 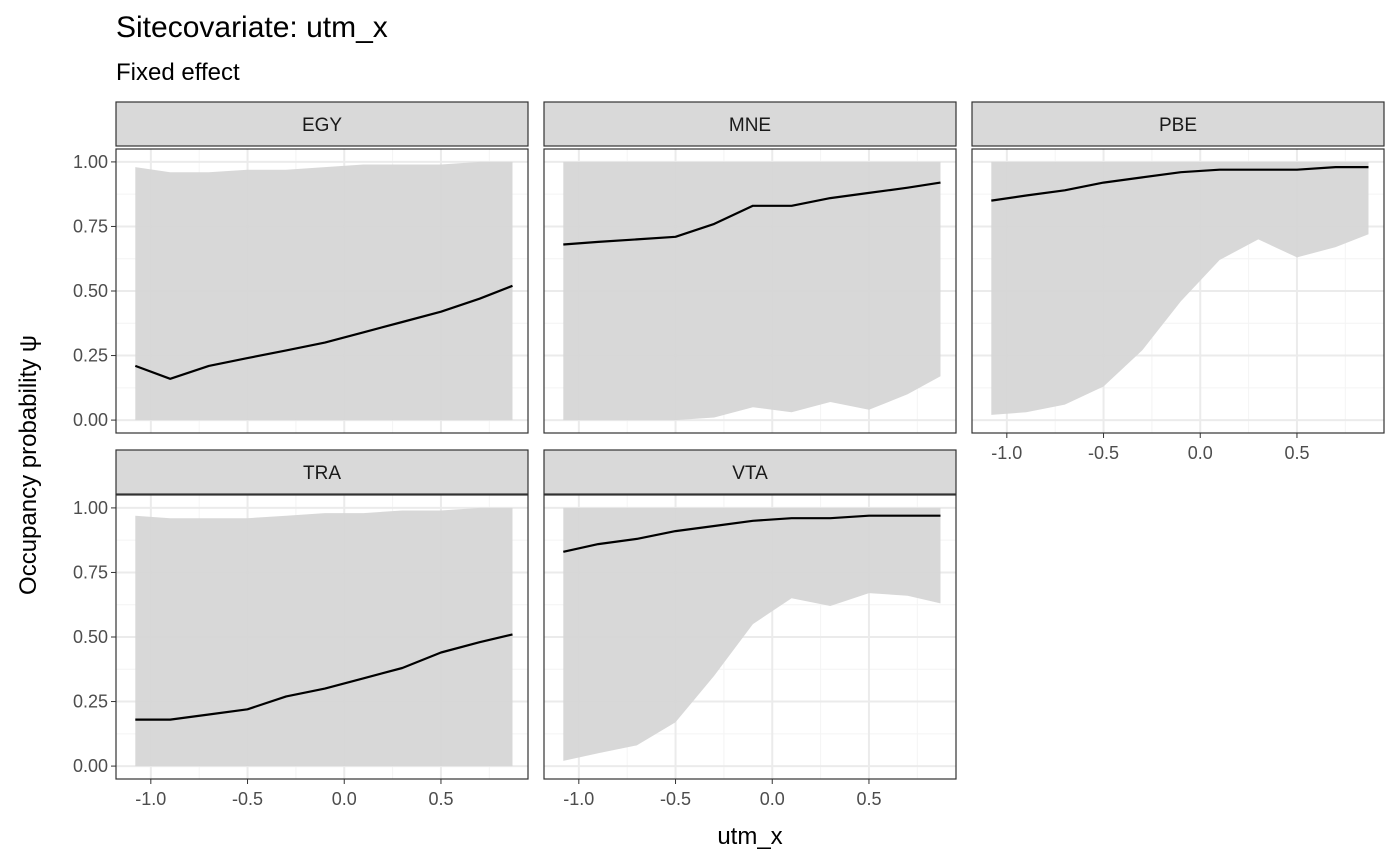 I want to click on chart-title: Sitecovariate: utm_x, so click(x=252, y=27).